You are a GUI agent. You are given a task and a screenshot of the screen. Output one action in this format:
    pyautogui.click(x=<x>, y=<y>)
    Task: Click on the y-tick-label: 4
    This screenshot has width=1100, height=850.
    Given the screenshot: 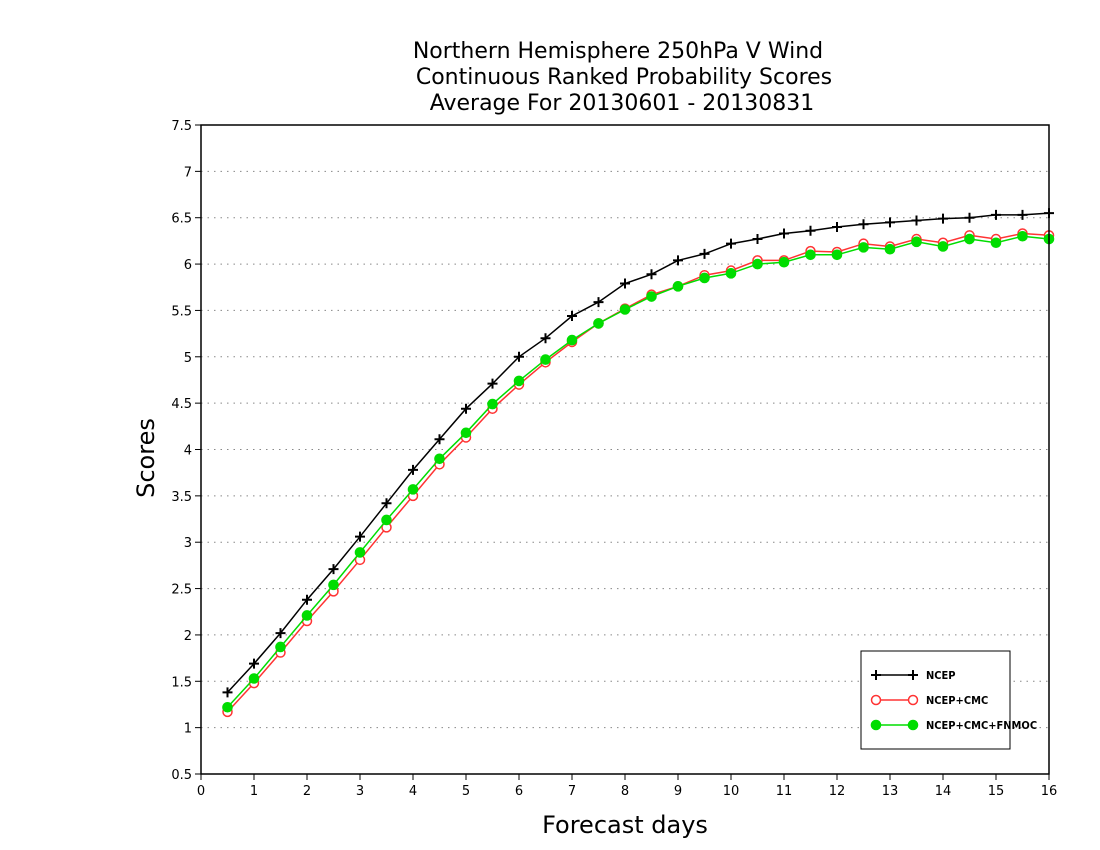 What is the action you would take?
    pyautogui.click(x=188, y=451)
    